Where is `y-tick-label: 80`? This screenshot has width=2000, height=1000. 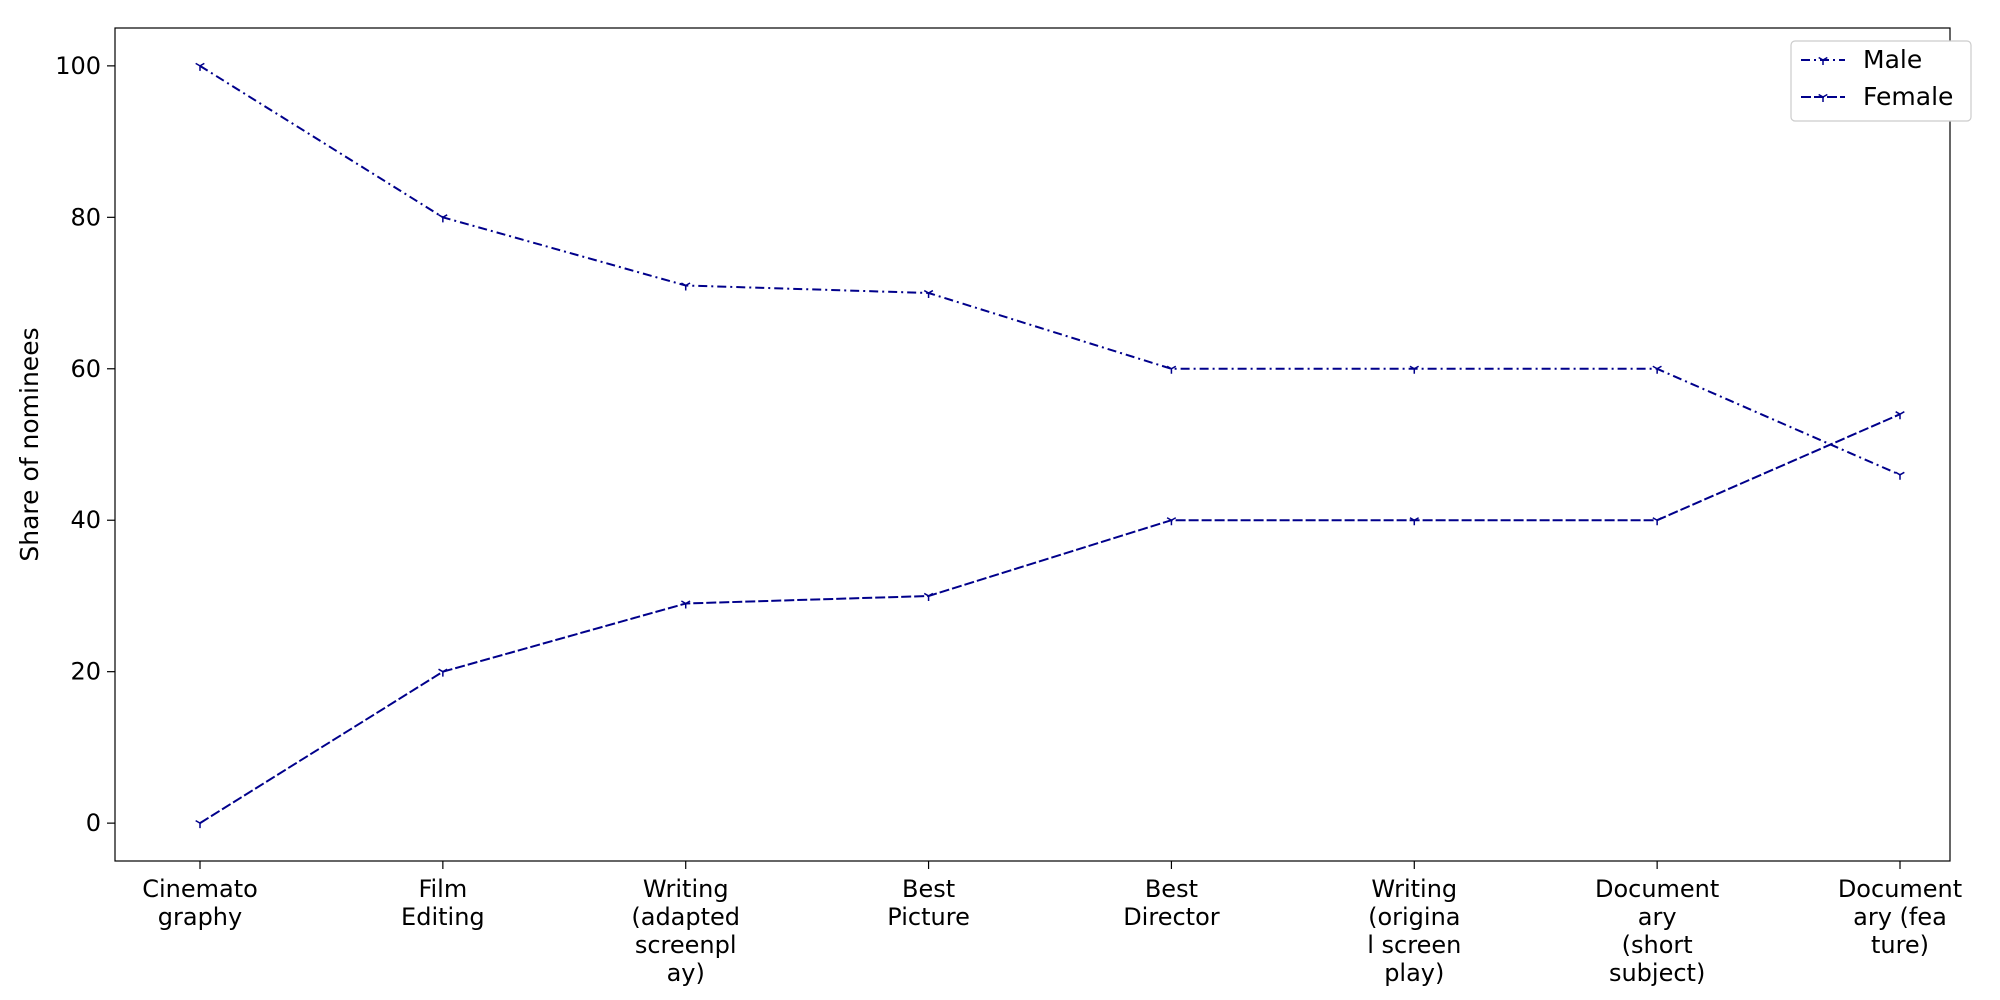 y-tick-label: 80 is located at coordinates (85, 217).